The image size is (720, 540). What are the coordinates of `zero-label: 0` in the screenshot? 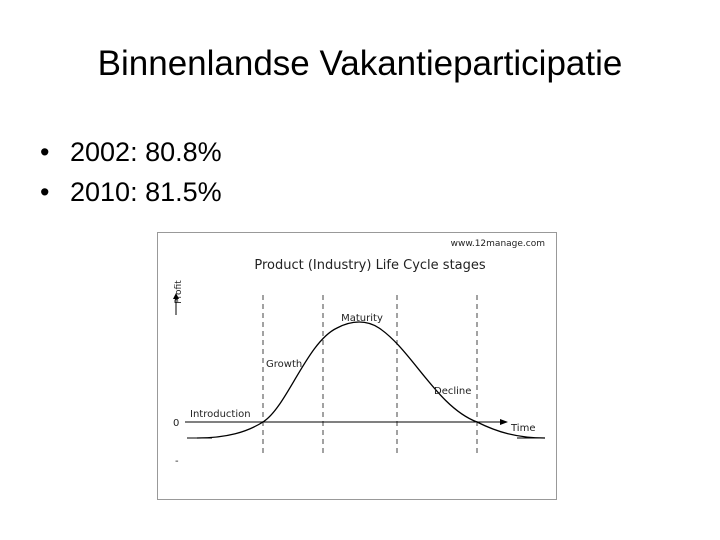 It's located at (176, 423).